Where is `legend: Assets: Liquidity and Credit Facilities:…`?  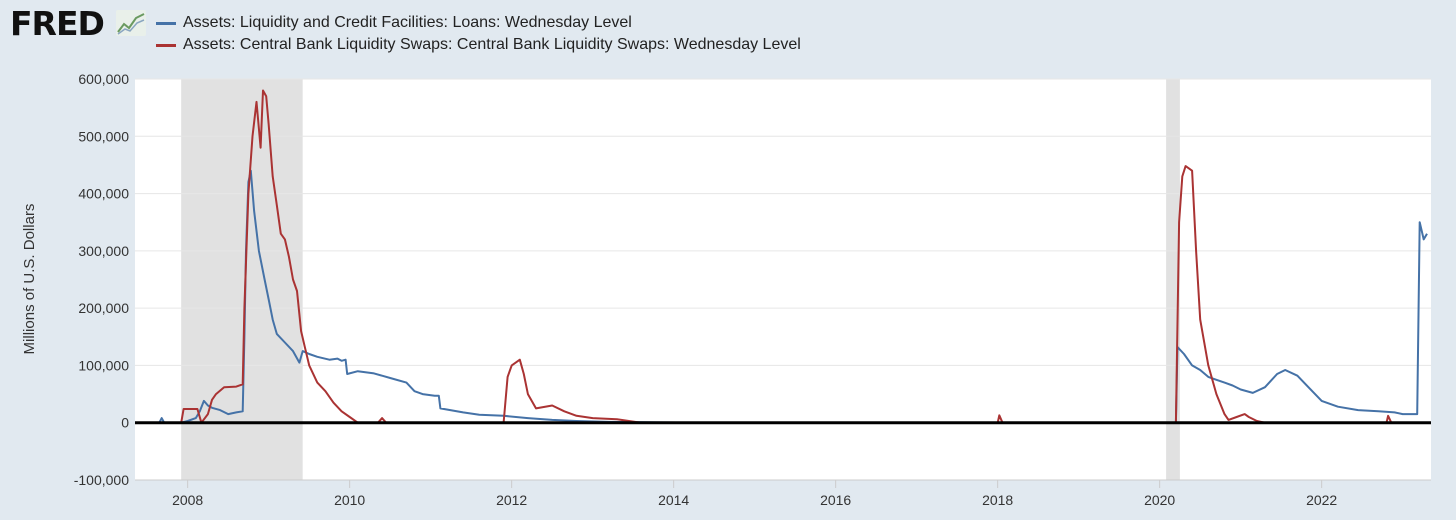 legend: Assets: Liquidity and Credit Facilities:… is located at coordinates (478, 34).